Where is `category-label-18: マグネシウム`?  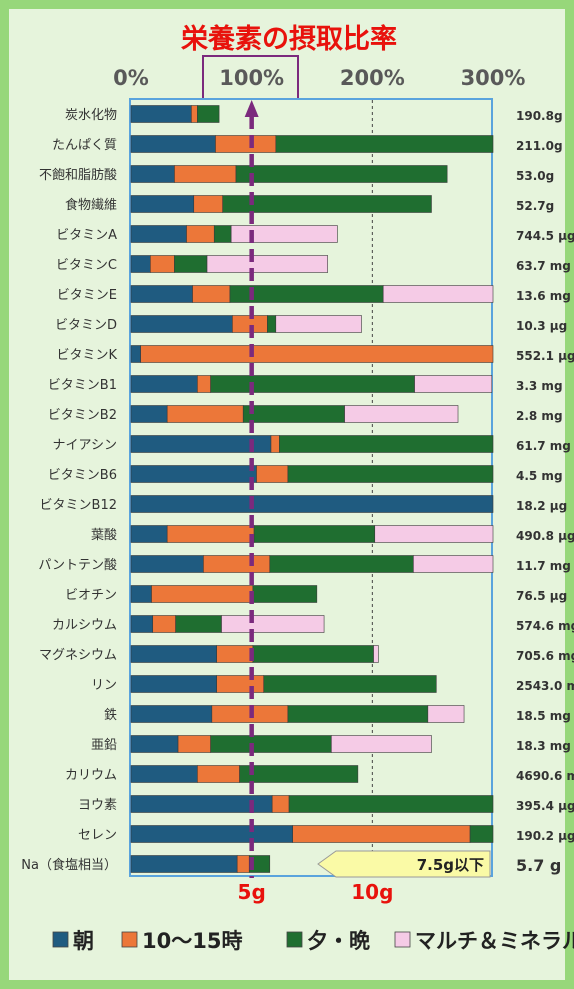
category-label-18: マグネシウム is located at coordinates (78, 655).